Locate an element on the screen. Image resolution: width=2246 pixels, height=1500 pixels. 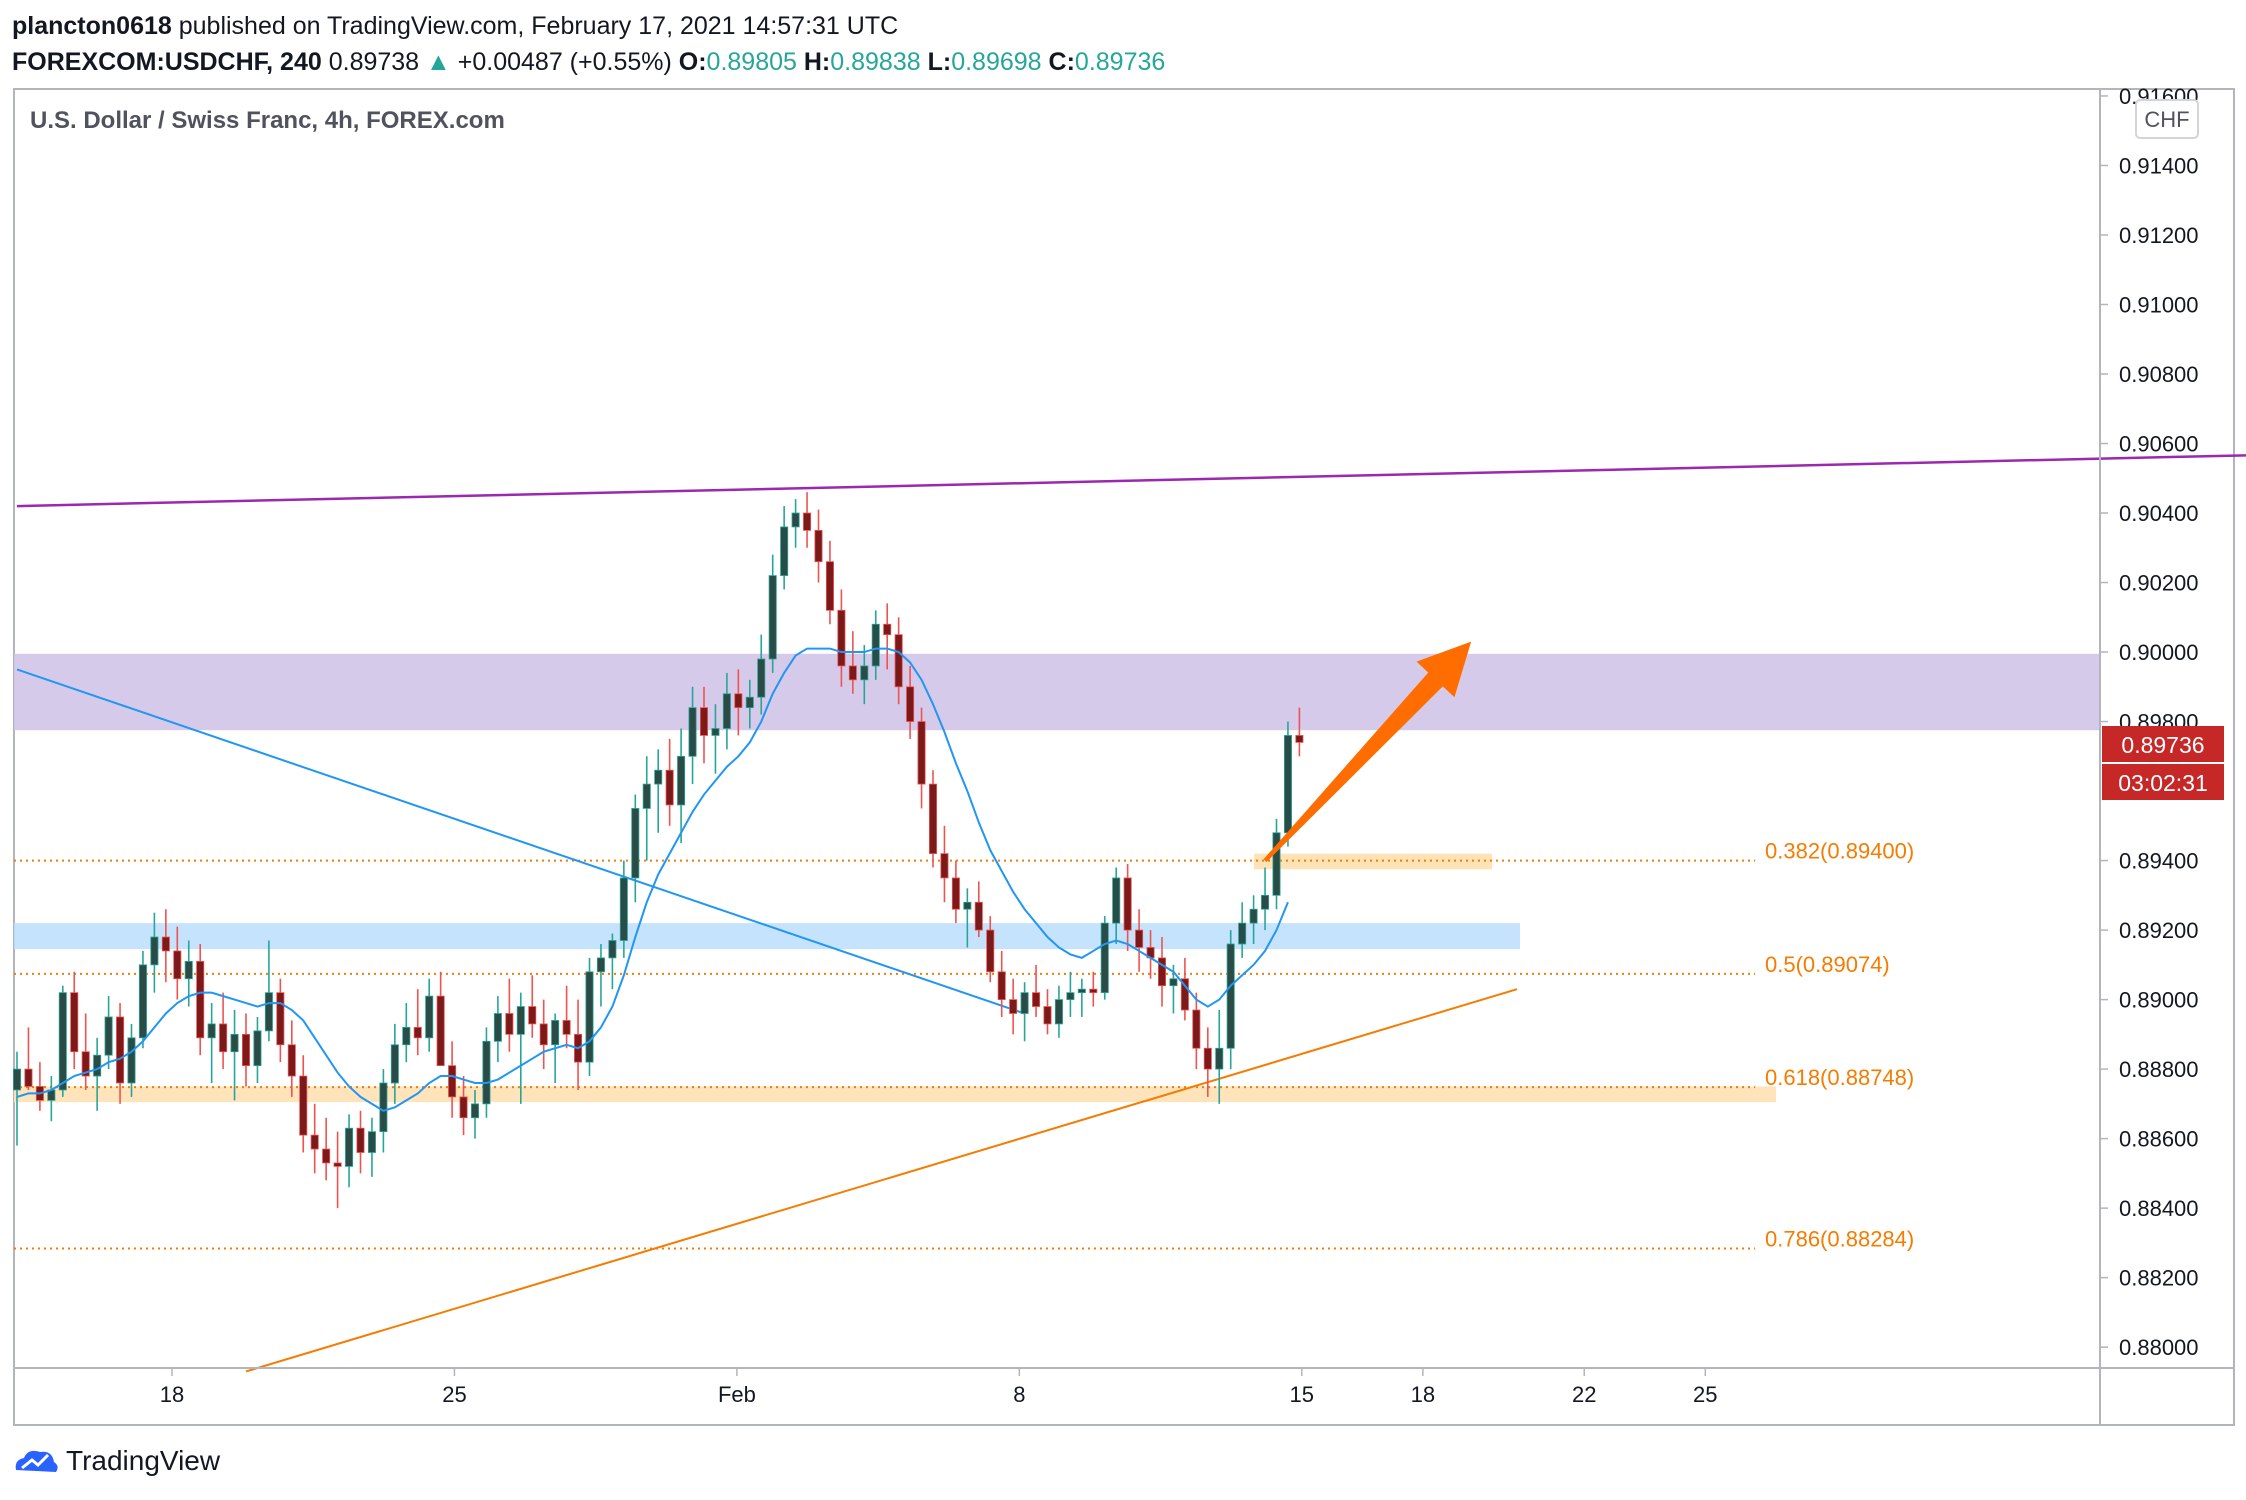
symbol-label: FOREXCOM:USDCHF, 240 is located at coordinates (167, 62).